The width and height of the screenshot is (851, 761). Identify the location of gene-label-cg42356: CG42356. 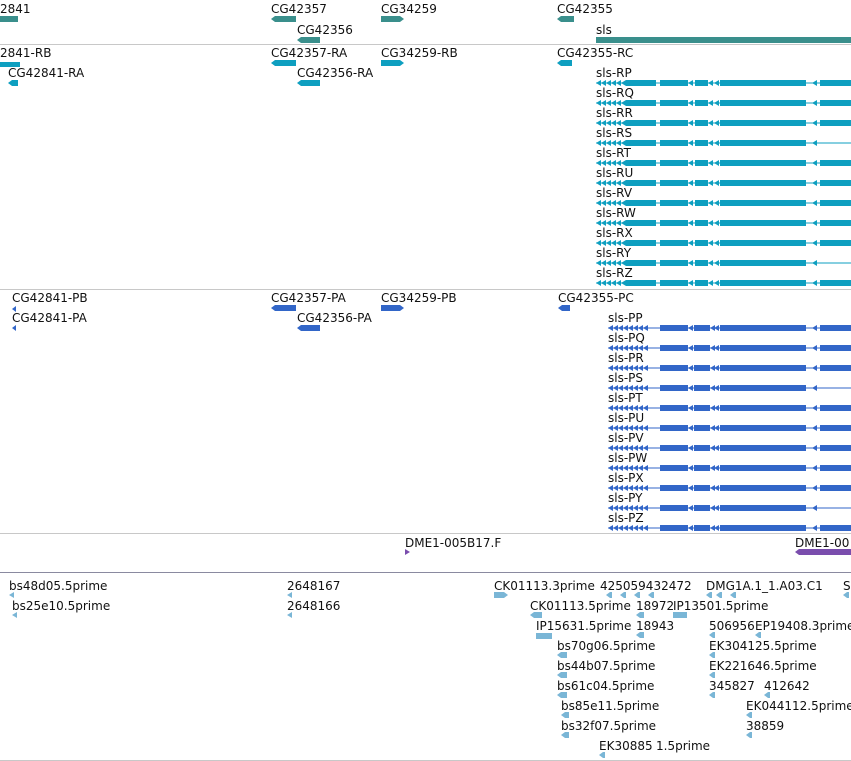
(325, 30).